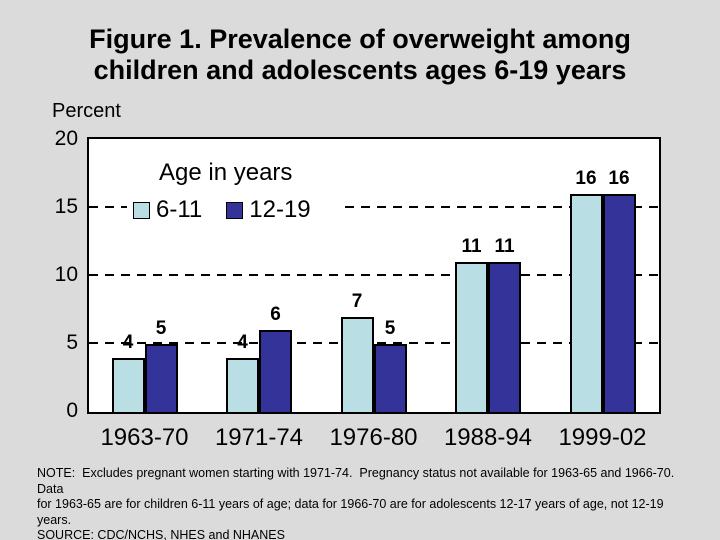 Image resolution: width=720 pixels, height=540 pixels. Describe the element at coordinates (66, 206) in the screenshot. I see `y-tick-15: 15` at that location.